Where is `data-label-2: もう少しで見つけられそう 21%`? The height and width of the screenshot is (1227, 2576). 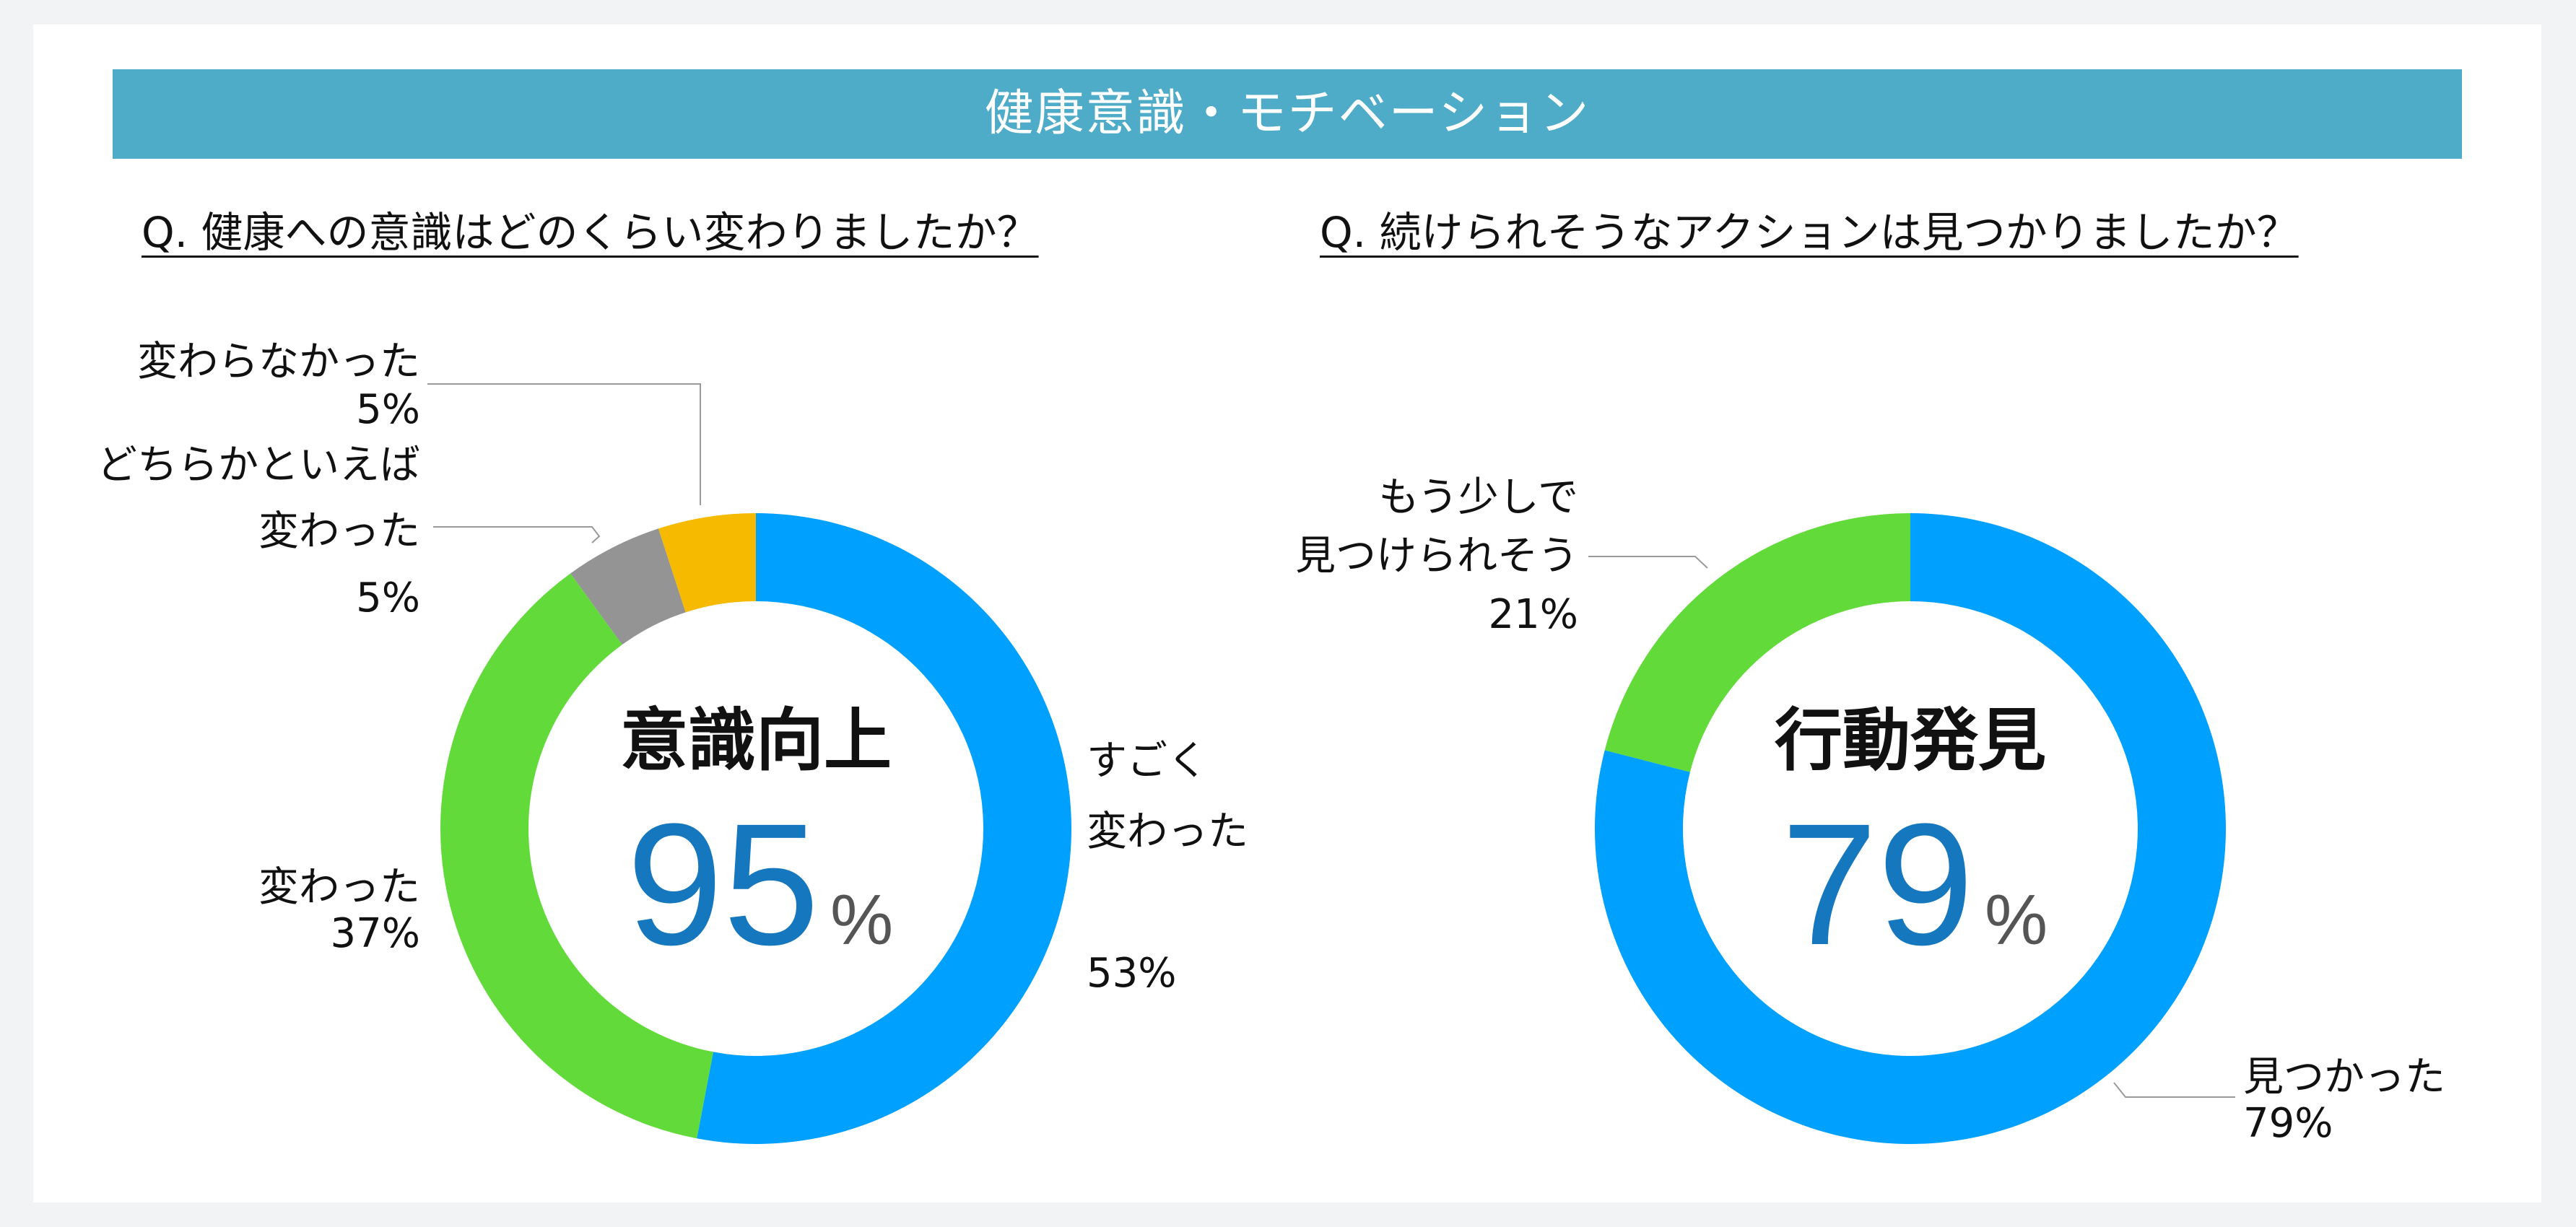
data-label-2: もう少しで見つけられそう 21% is located at coordinates (1436, 556).